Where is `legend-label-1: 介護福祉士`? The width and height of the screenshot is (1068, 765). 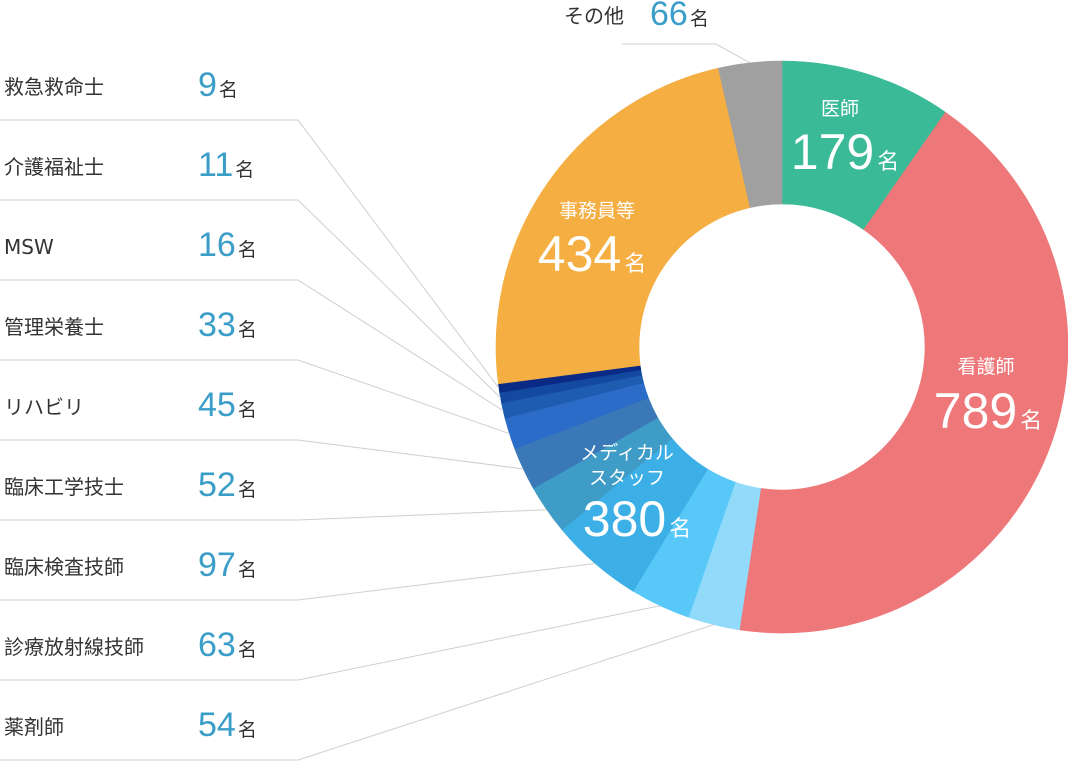
legend-label-1: 介護福祉士 is located at coordinates (54, 167).